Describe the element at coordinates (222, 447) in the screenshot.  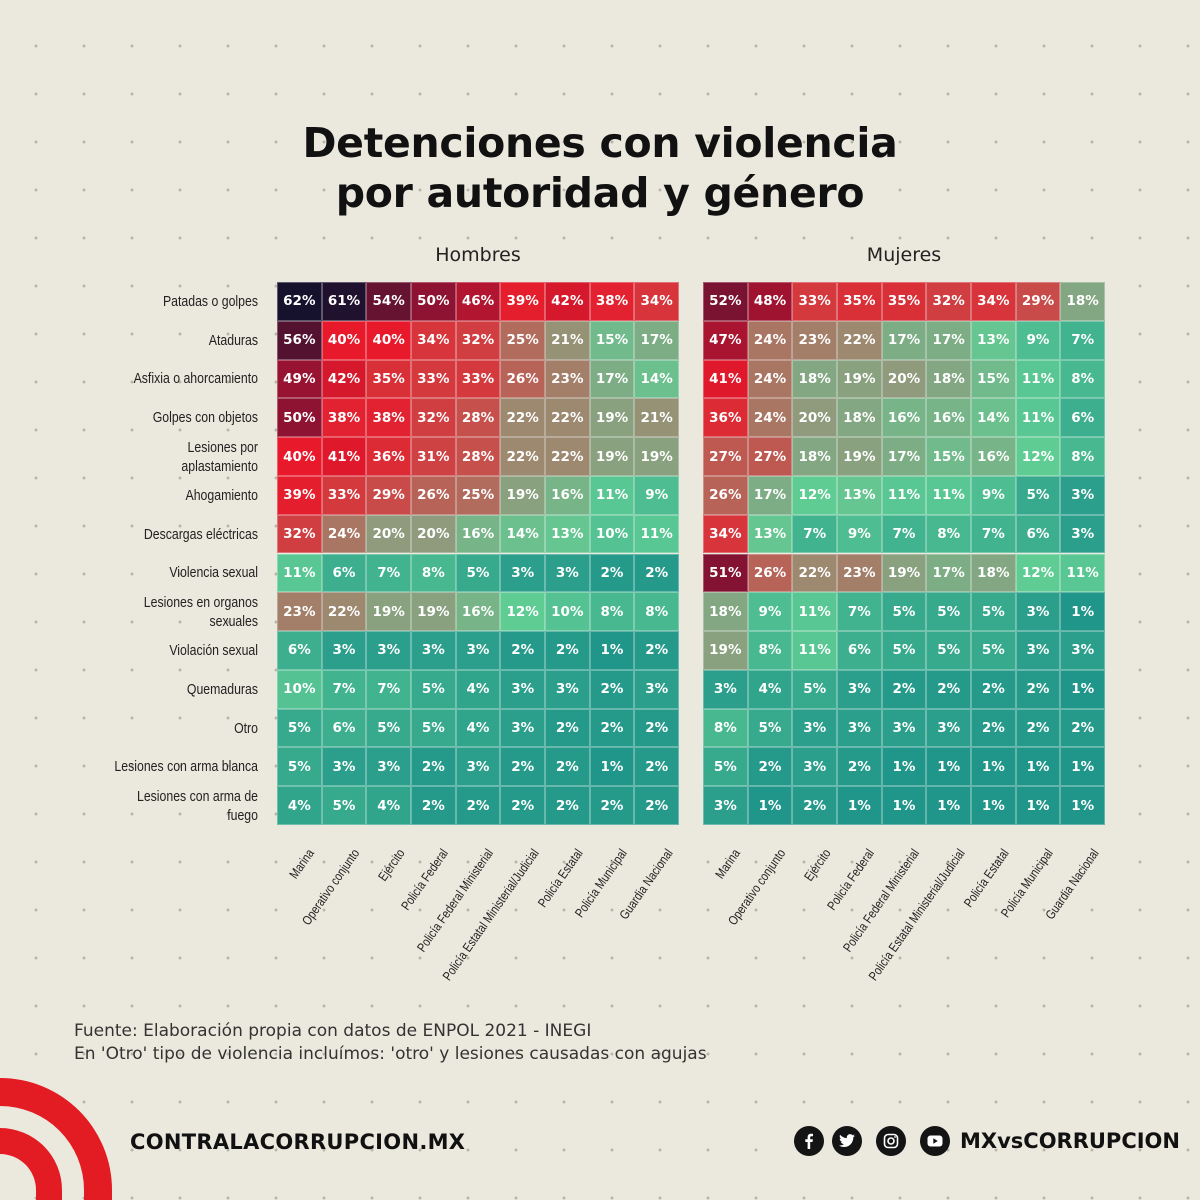
I see `row-label-line: Lesiones por` at that location.